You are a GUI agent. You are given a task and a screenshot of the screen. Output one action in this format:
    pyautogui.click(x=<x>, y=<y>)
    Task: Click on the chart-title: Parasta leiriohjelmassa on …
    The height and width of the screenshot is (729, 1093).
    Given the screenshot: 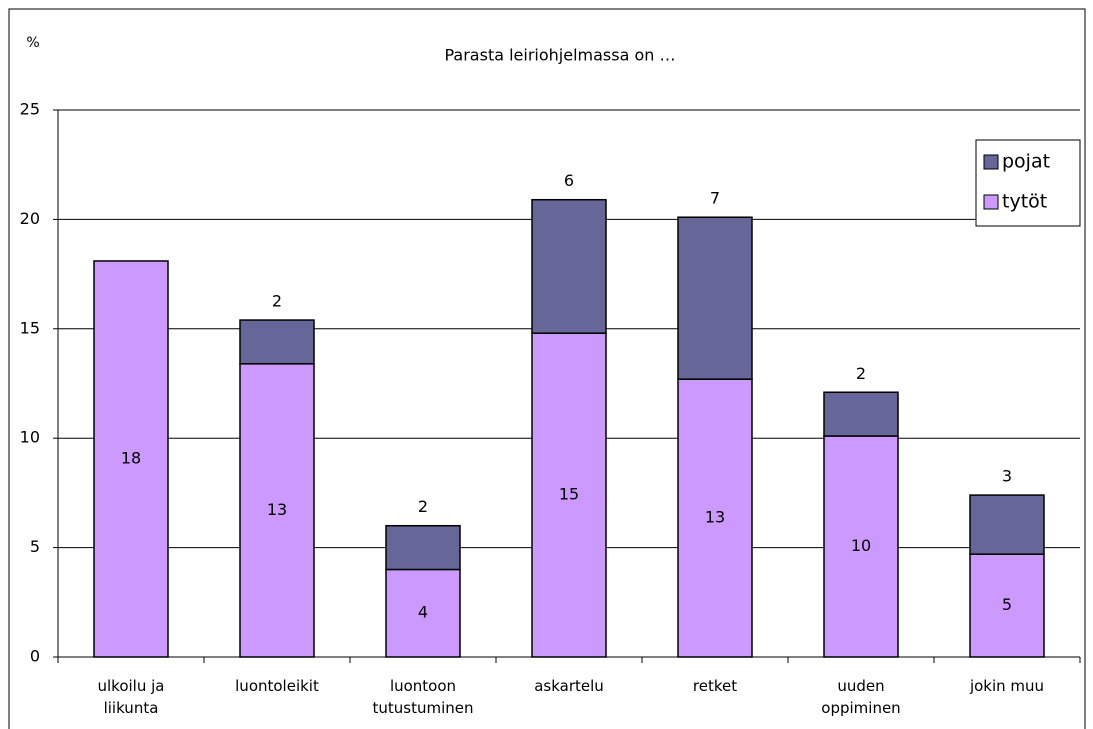 What is the action you would take?
    pyautogui.click(x=559, y=55)
    